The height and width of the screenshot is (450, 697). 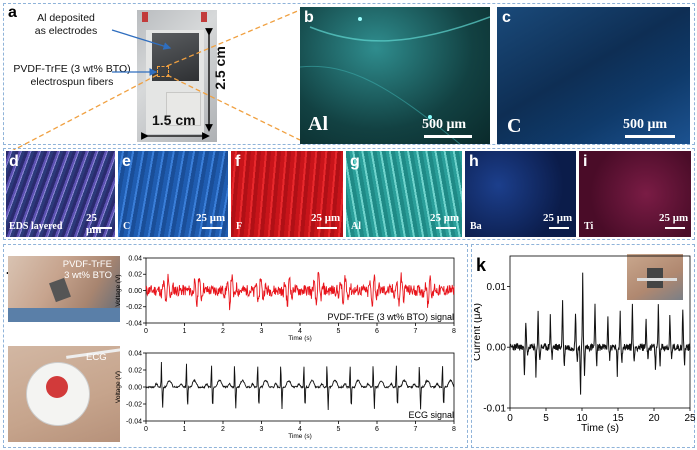 I want to click on highlight-box, so click(x=163, y=71).